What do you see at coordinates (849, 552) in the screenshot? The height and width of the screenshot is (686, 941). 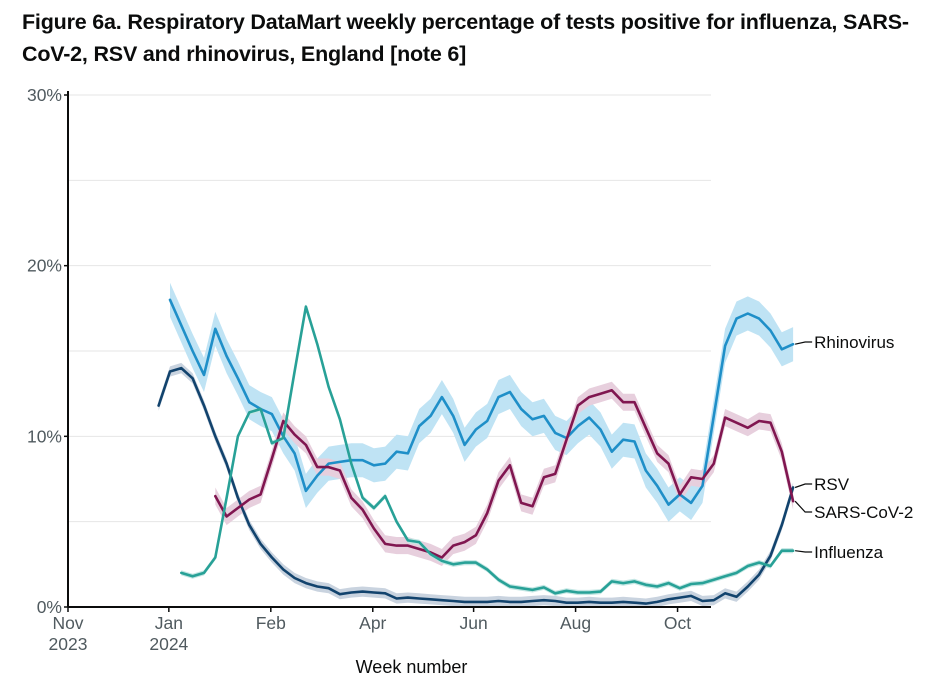 I see `end-label-influenza: Influenza` at bounding box center [849, 552].